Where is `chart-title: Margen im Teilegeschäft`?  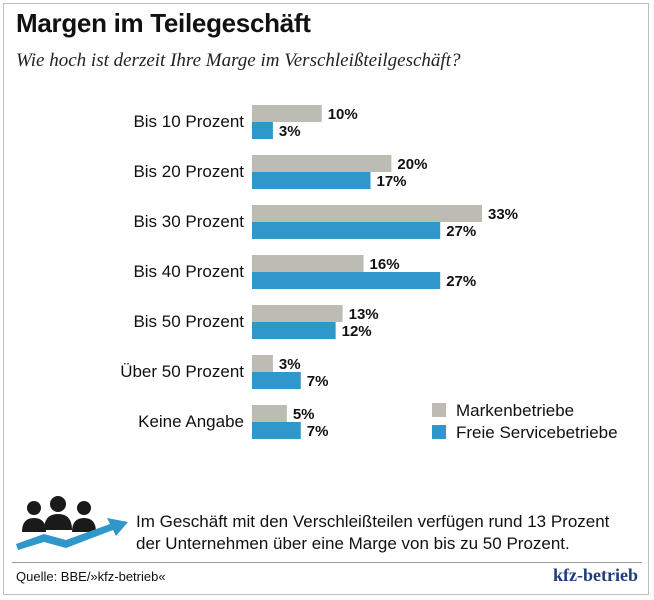 chart-title: Margen im Teilegeschäft is located at coordinates (163, 23).